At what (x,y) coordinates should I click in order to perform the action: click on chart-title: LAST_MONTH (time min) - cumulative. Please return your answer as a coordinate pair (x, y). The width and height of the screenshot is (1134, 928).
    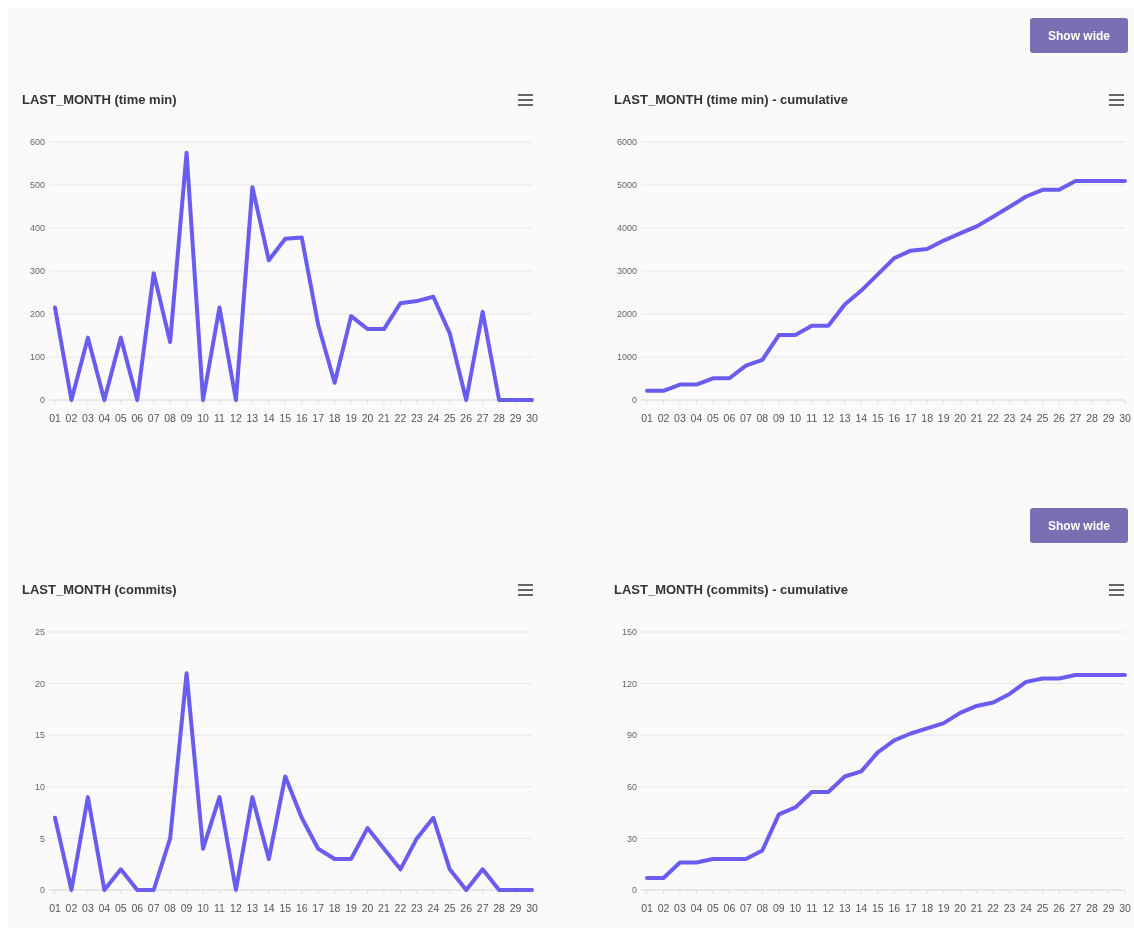
    Looking at the image, I should click on (731, 99).